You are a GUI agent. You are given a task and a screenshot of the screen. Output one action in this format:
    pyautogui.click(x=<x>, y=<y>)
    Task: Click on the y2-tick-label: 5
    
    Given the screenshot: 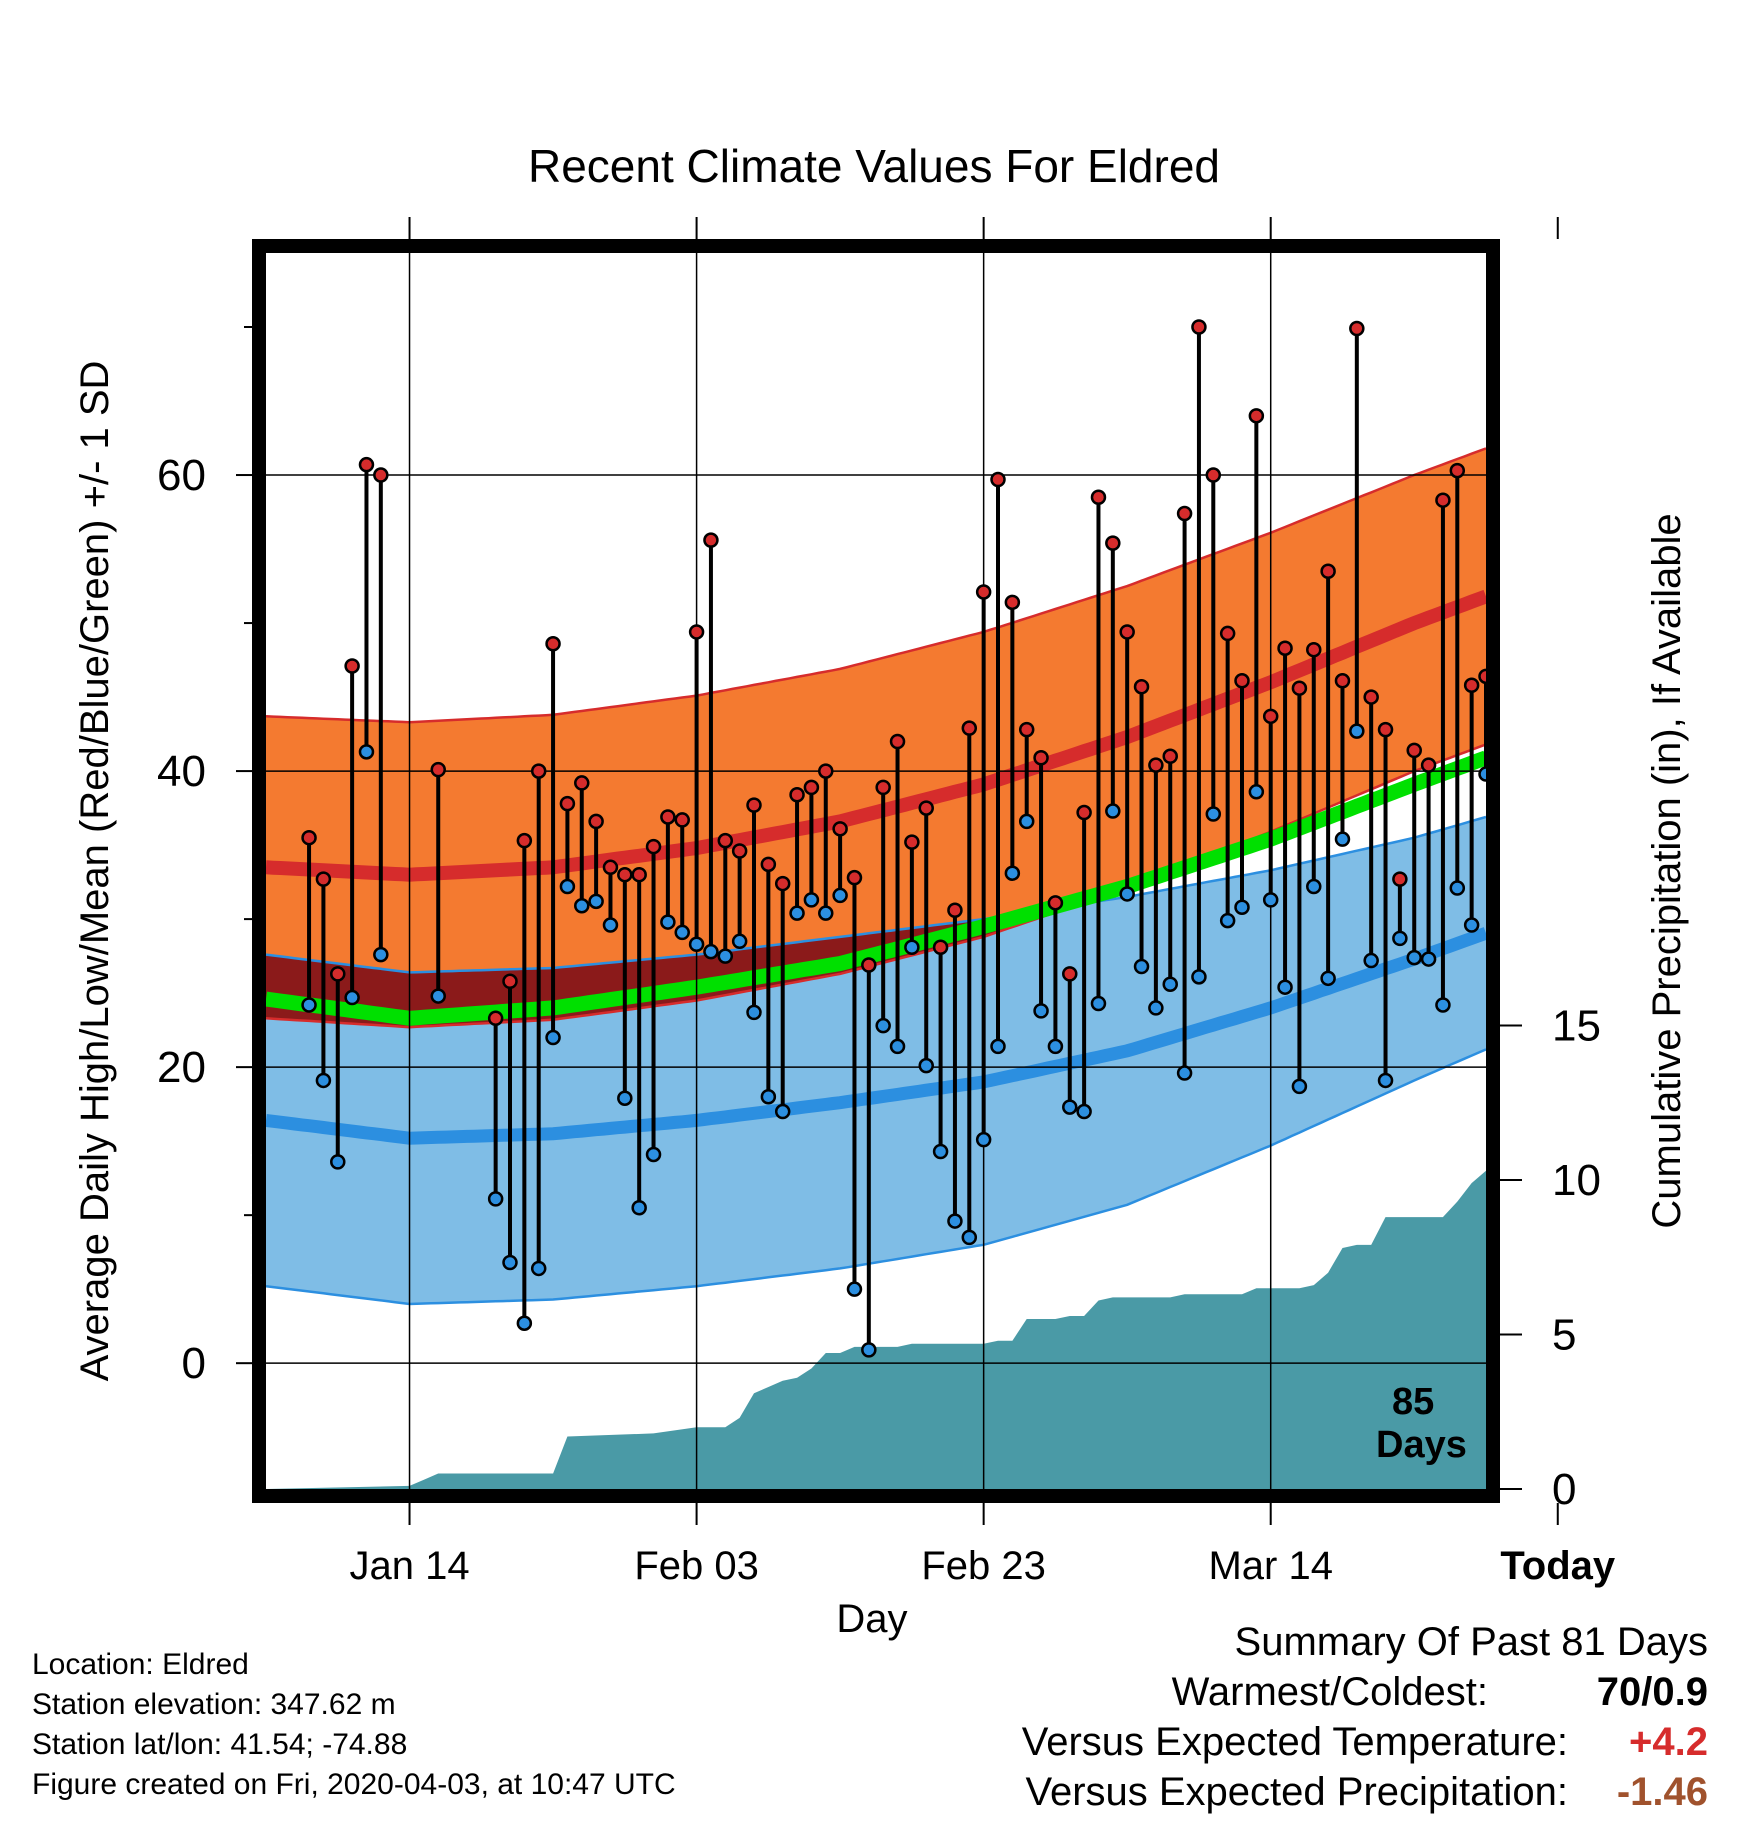 What is the action you would take?
    pyautogui.click(x=1564, y=1335)
    